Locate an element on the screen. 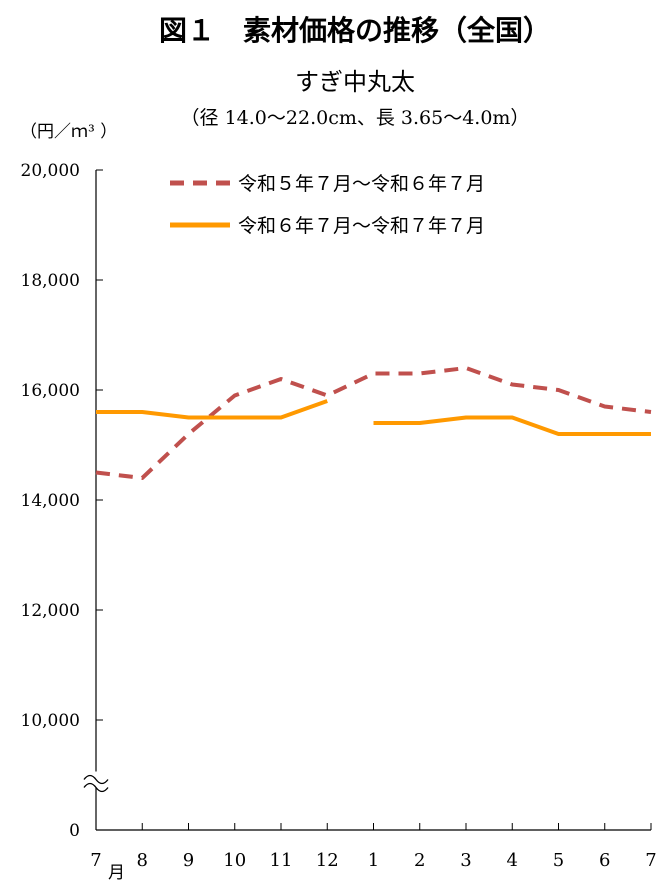  x-tick-label: 8 is located at coordinates (142, 860).